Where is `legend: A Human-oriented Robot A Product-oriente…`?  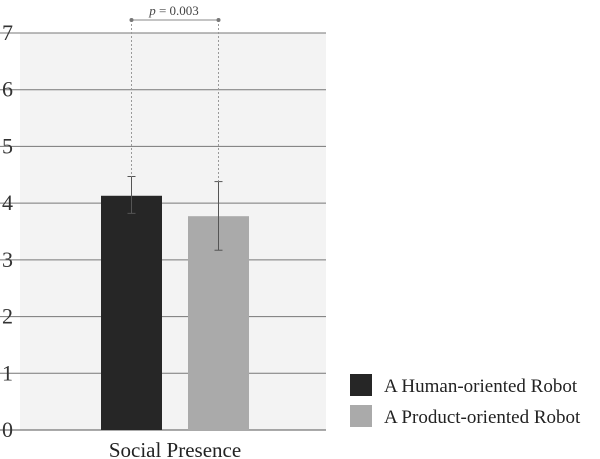 legend: A Human-oriented Robot A Product-oriente… is located at coordinates (465, 401).